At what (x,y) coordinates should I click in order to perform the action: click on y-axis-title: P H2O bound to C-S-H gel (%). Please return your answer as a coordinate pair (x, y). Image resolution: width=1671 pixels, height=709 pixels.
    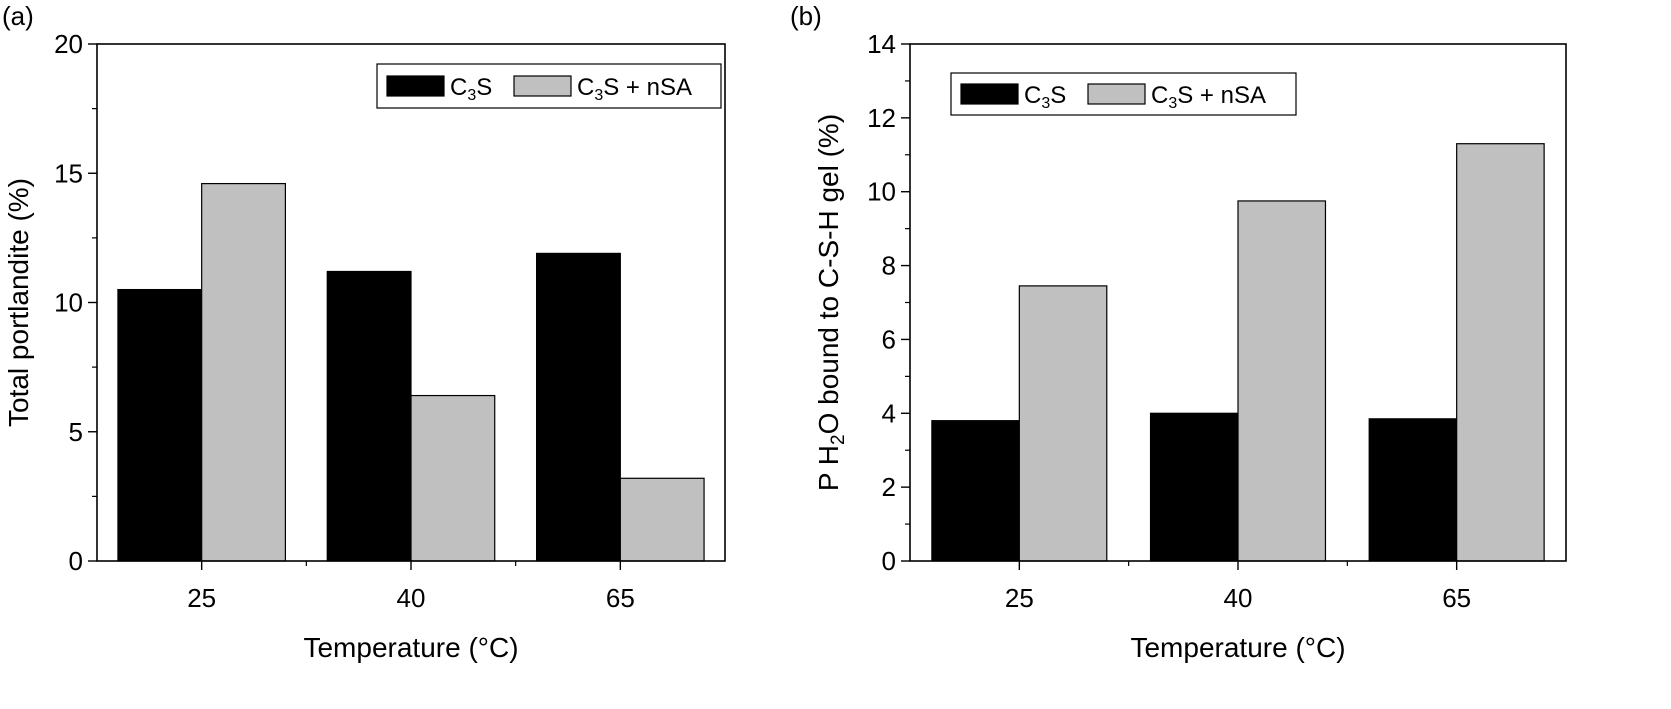
    Looking at the image, I should click on (831, 302).